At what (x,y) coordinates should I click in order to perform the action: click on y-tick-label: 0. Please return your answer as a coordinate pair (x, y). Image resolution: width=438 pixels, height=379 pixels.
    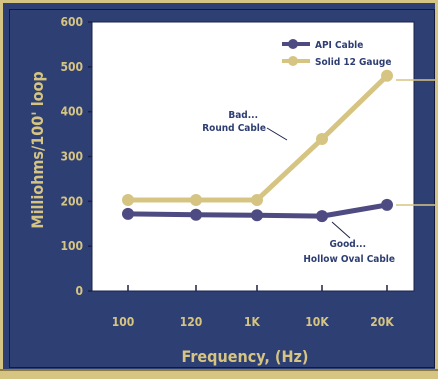
    Looking at the image, I should click on (79, 291).